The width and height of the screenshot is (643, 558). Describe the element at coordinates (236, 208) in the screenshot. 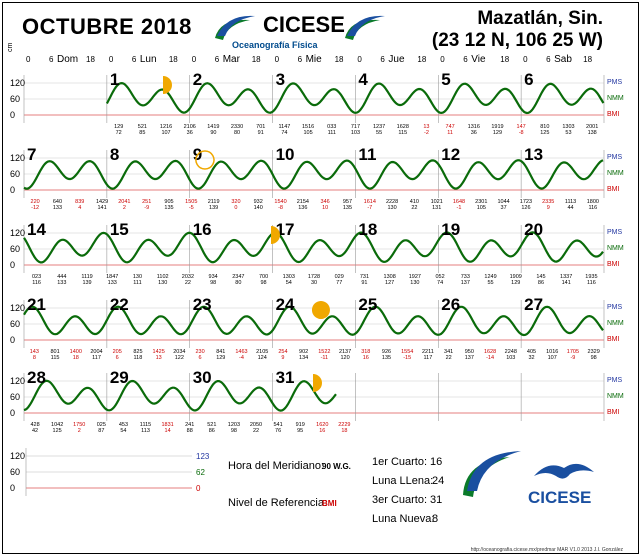

I see `tide-height: 0` at that location.